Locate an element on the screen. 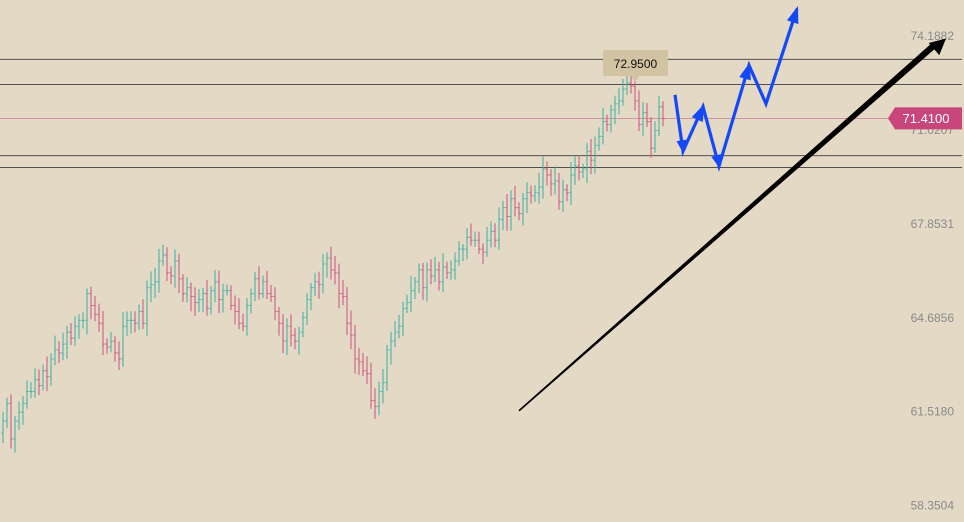  current-price-tag: 71.4100 is located at coordinates (925, 118).